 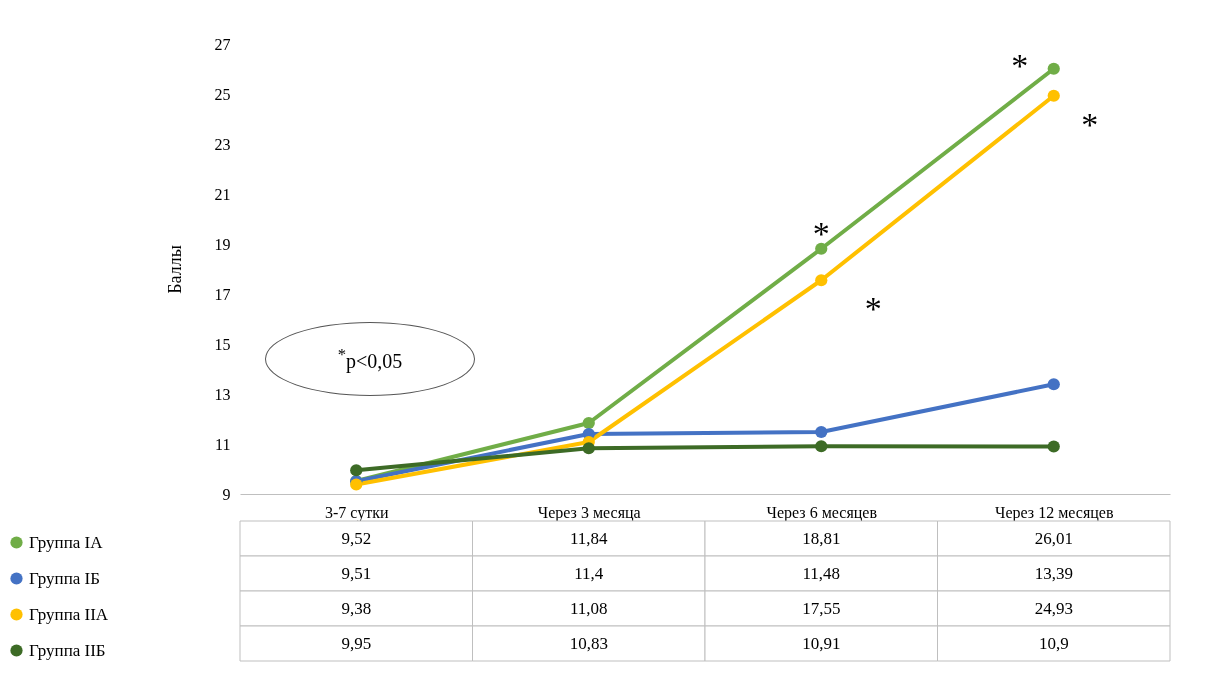 I want to click on data-label: 26,01, so click(x=1053, y=538).